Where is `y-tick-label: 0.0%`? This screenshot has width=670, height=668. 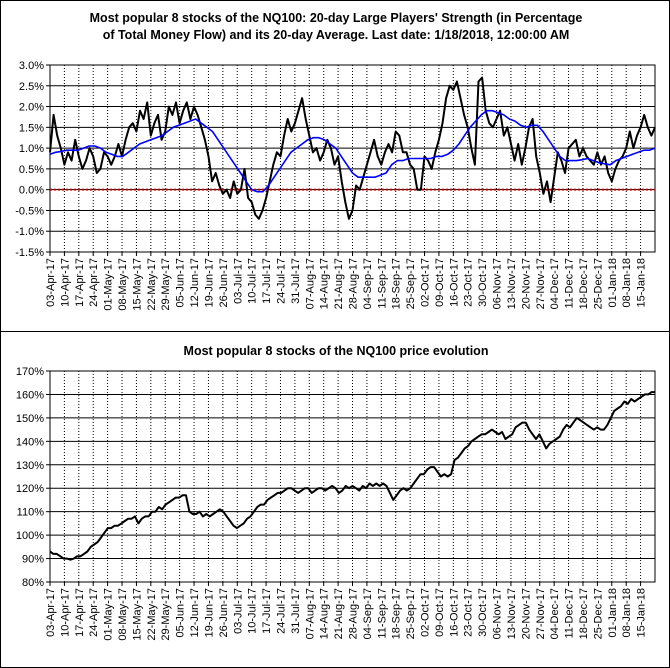 y-tick-label: 0.0% is located at coordinates (31, 191).